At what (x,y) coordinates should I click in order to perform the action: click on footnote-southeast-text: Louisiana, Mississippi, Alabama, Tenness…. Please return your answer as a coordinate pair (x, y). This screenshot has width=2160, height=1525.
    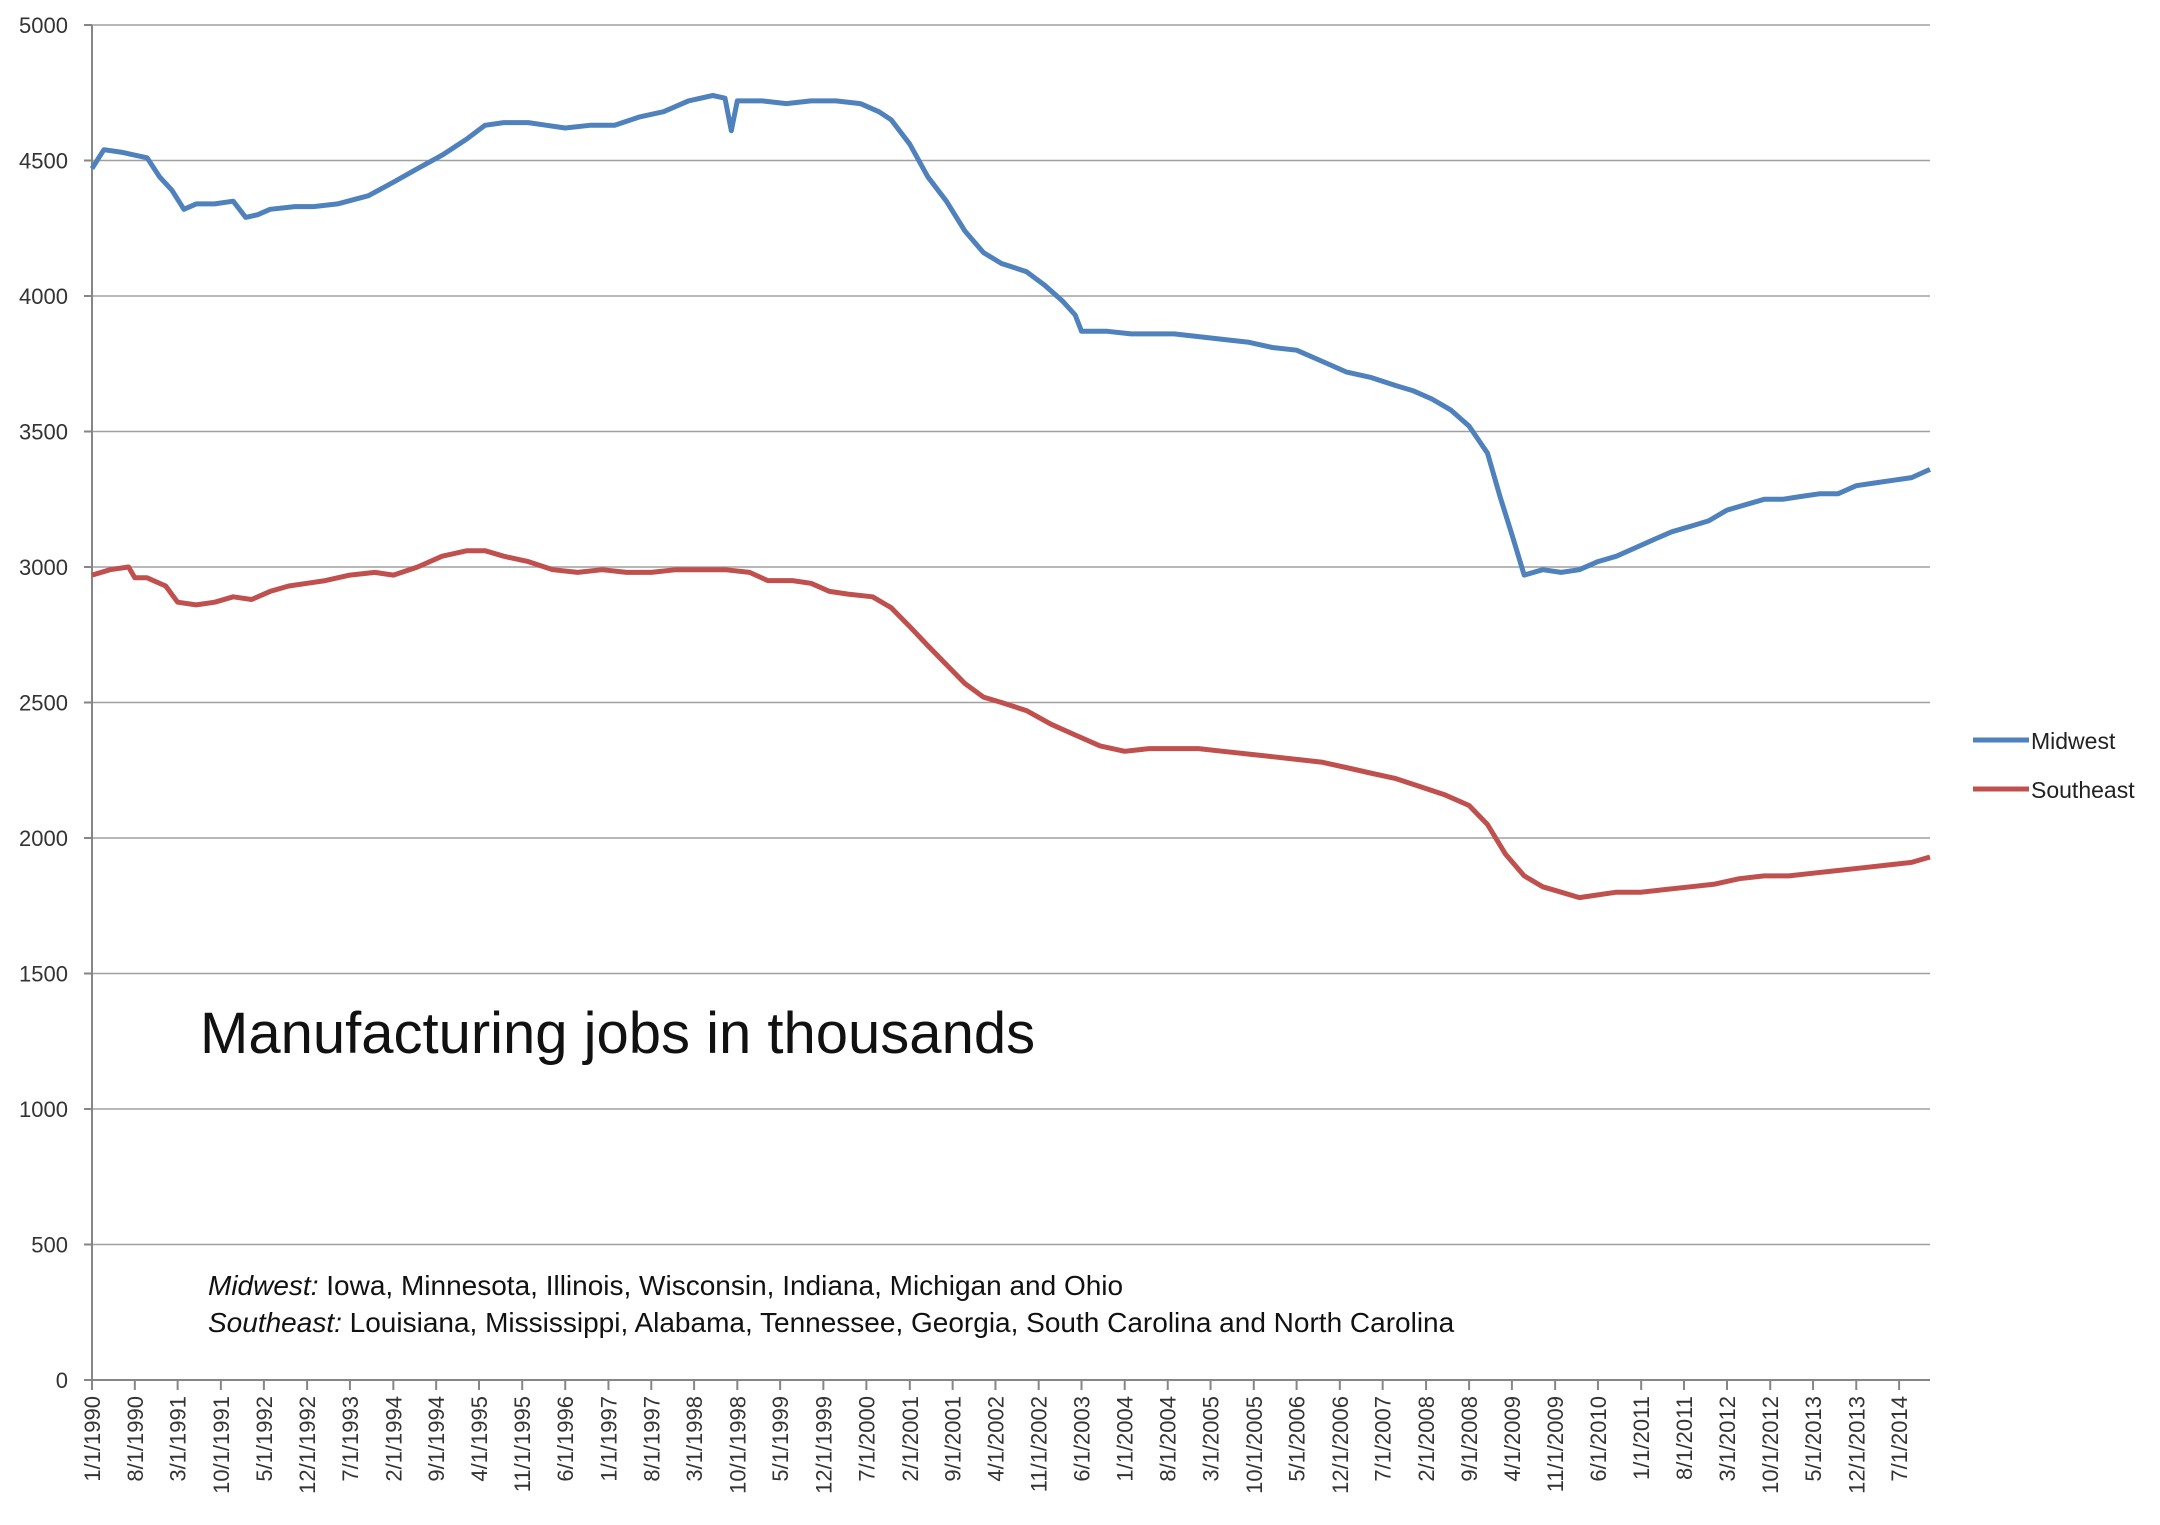
    Looking at the image, I should click on (898, 1322).